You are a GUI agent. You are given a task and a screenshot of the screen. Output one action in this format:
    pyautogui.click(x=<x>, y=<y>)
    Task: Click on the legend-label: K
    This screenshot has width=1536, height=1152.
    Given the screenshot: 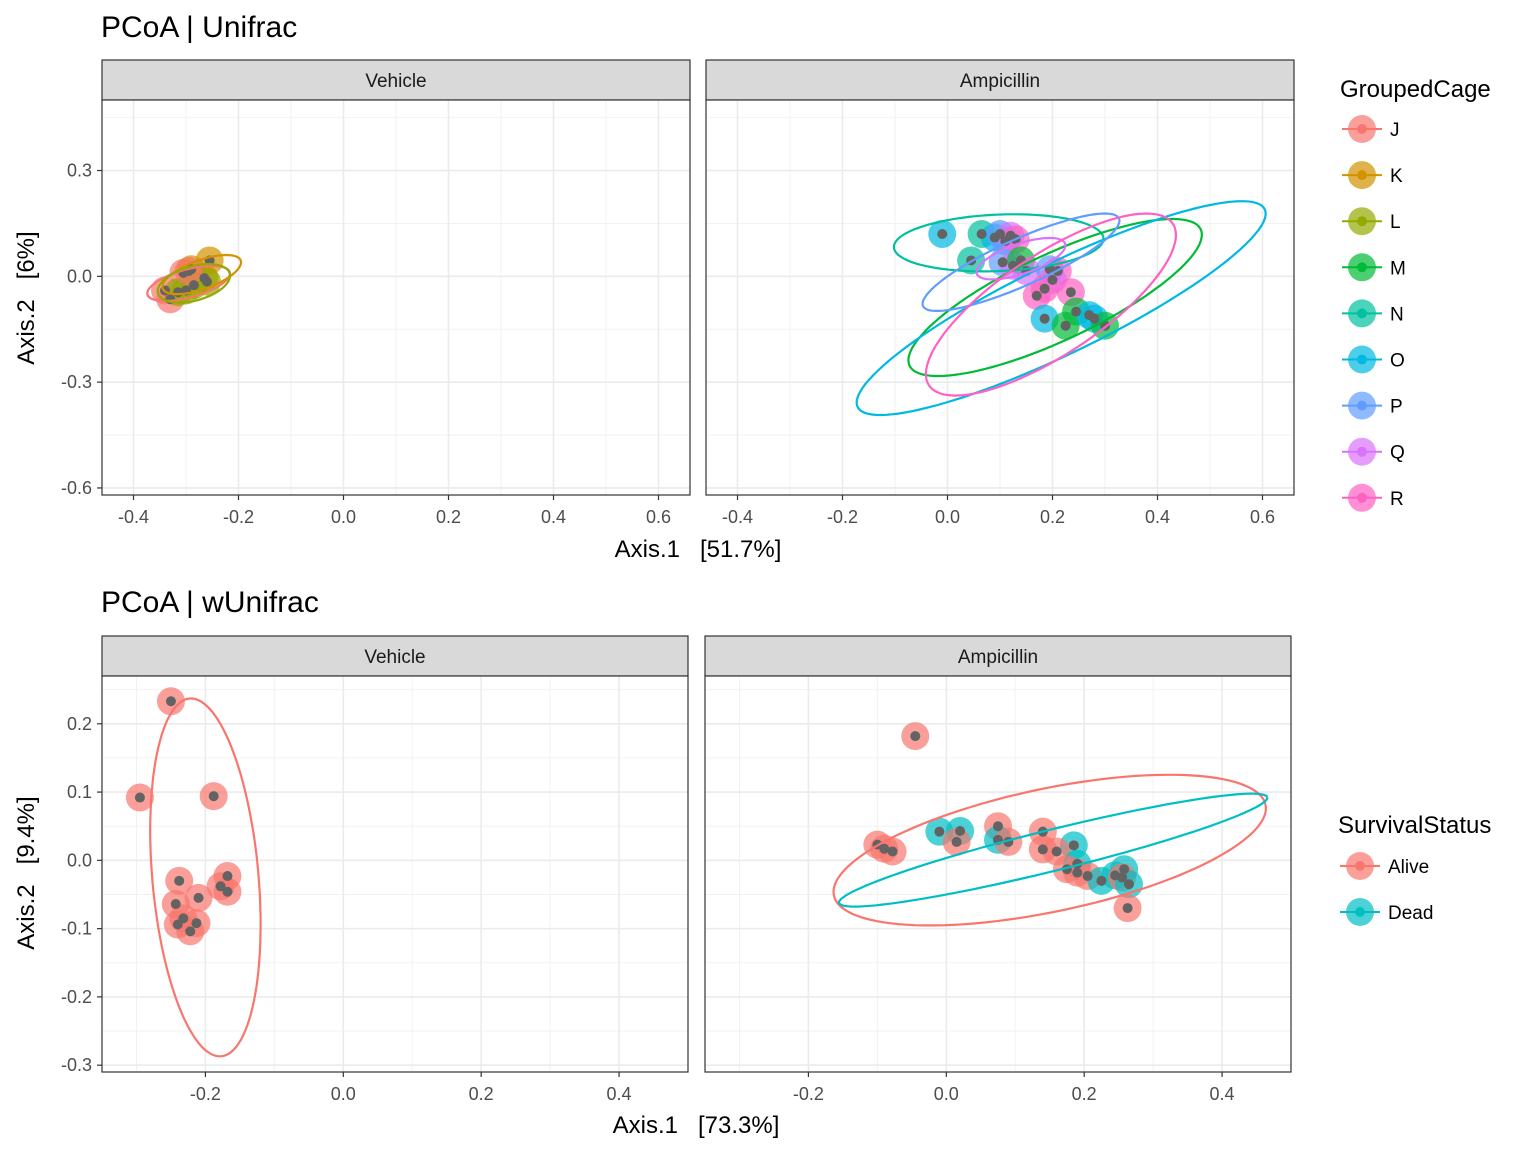 What is the action you would take?
    pyautogui.click(x=1396, y=176)
    